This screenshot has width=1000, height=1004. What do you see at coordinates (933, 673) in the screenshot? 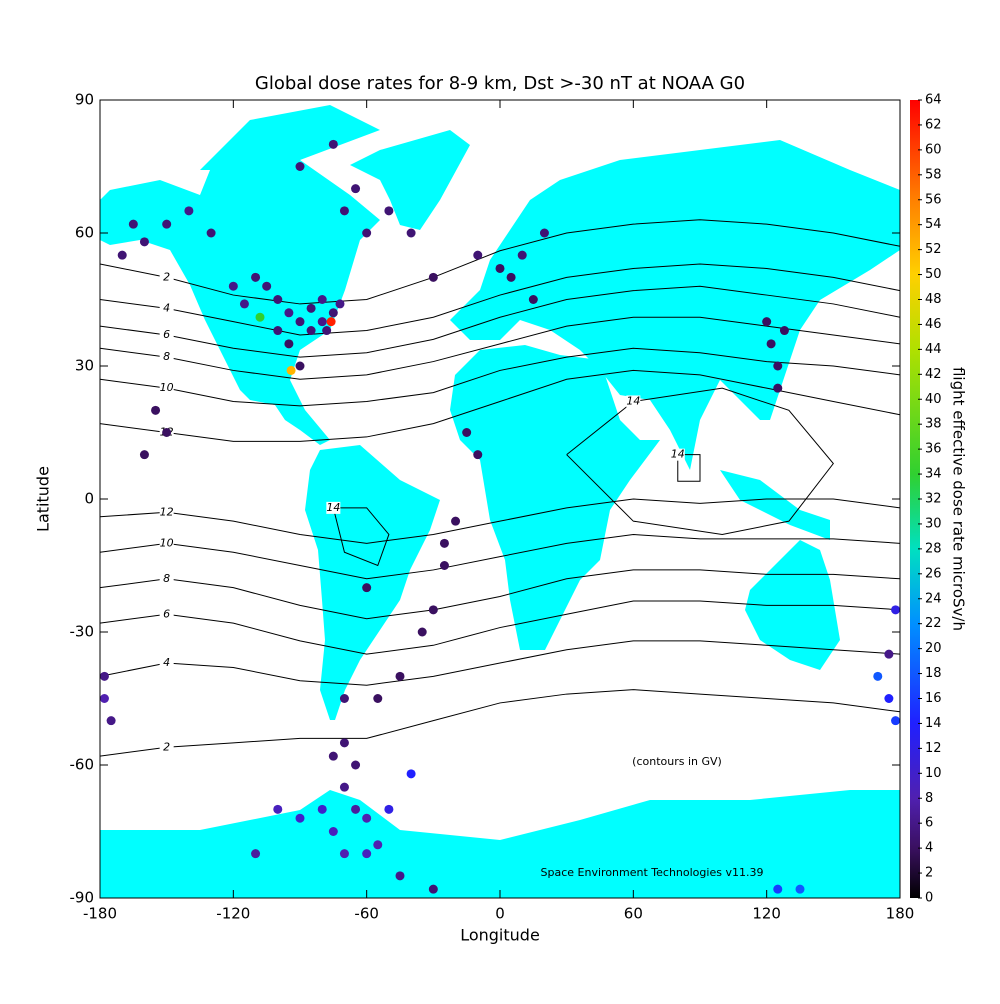
I see `colorbar-tick-label: 18` at bounding box center [933, 673].